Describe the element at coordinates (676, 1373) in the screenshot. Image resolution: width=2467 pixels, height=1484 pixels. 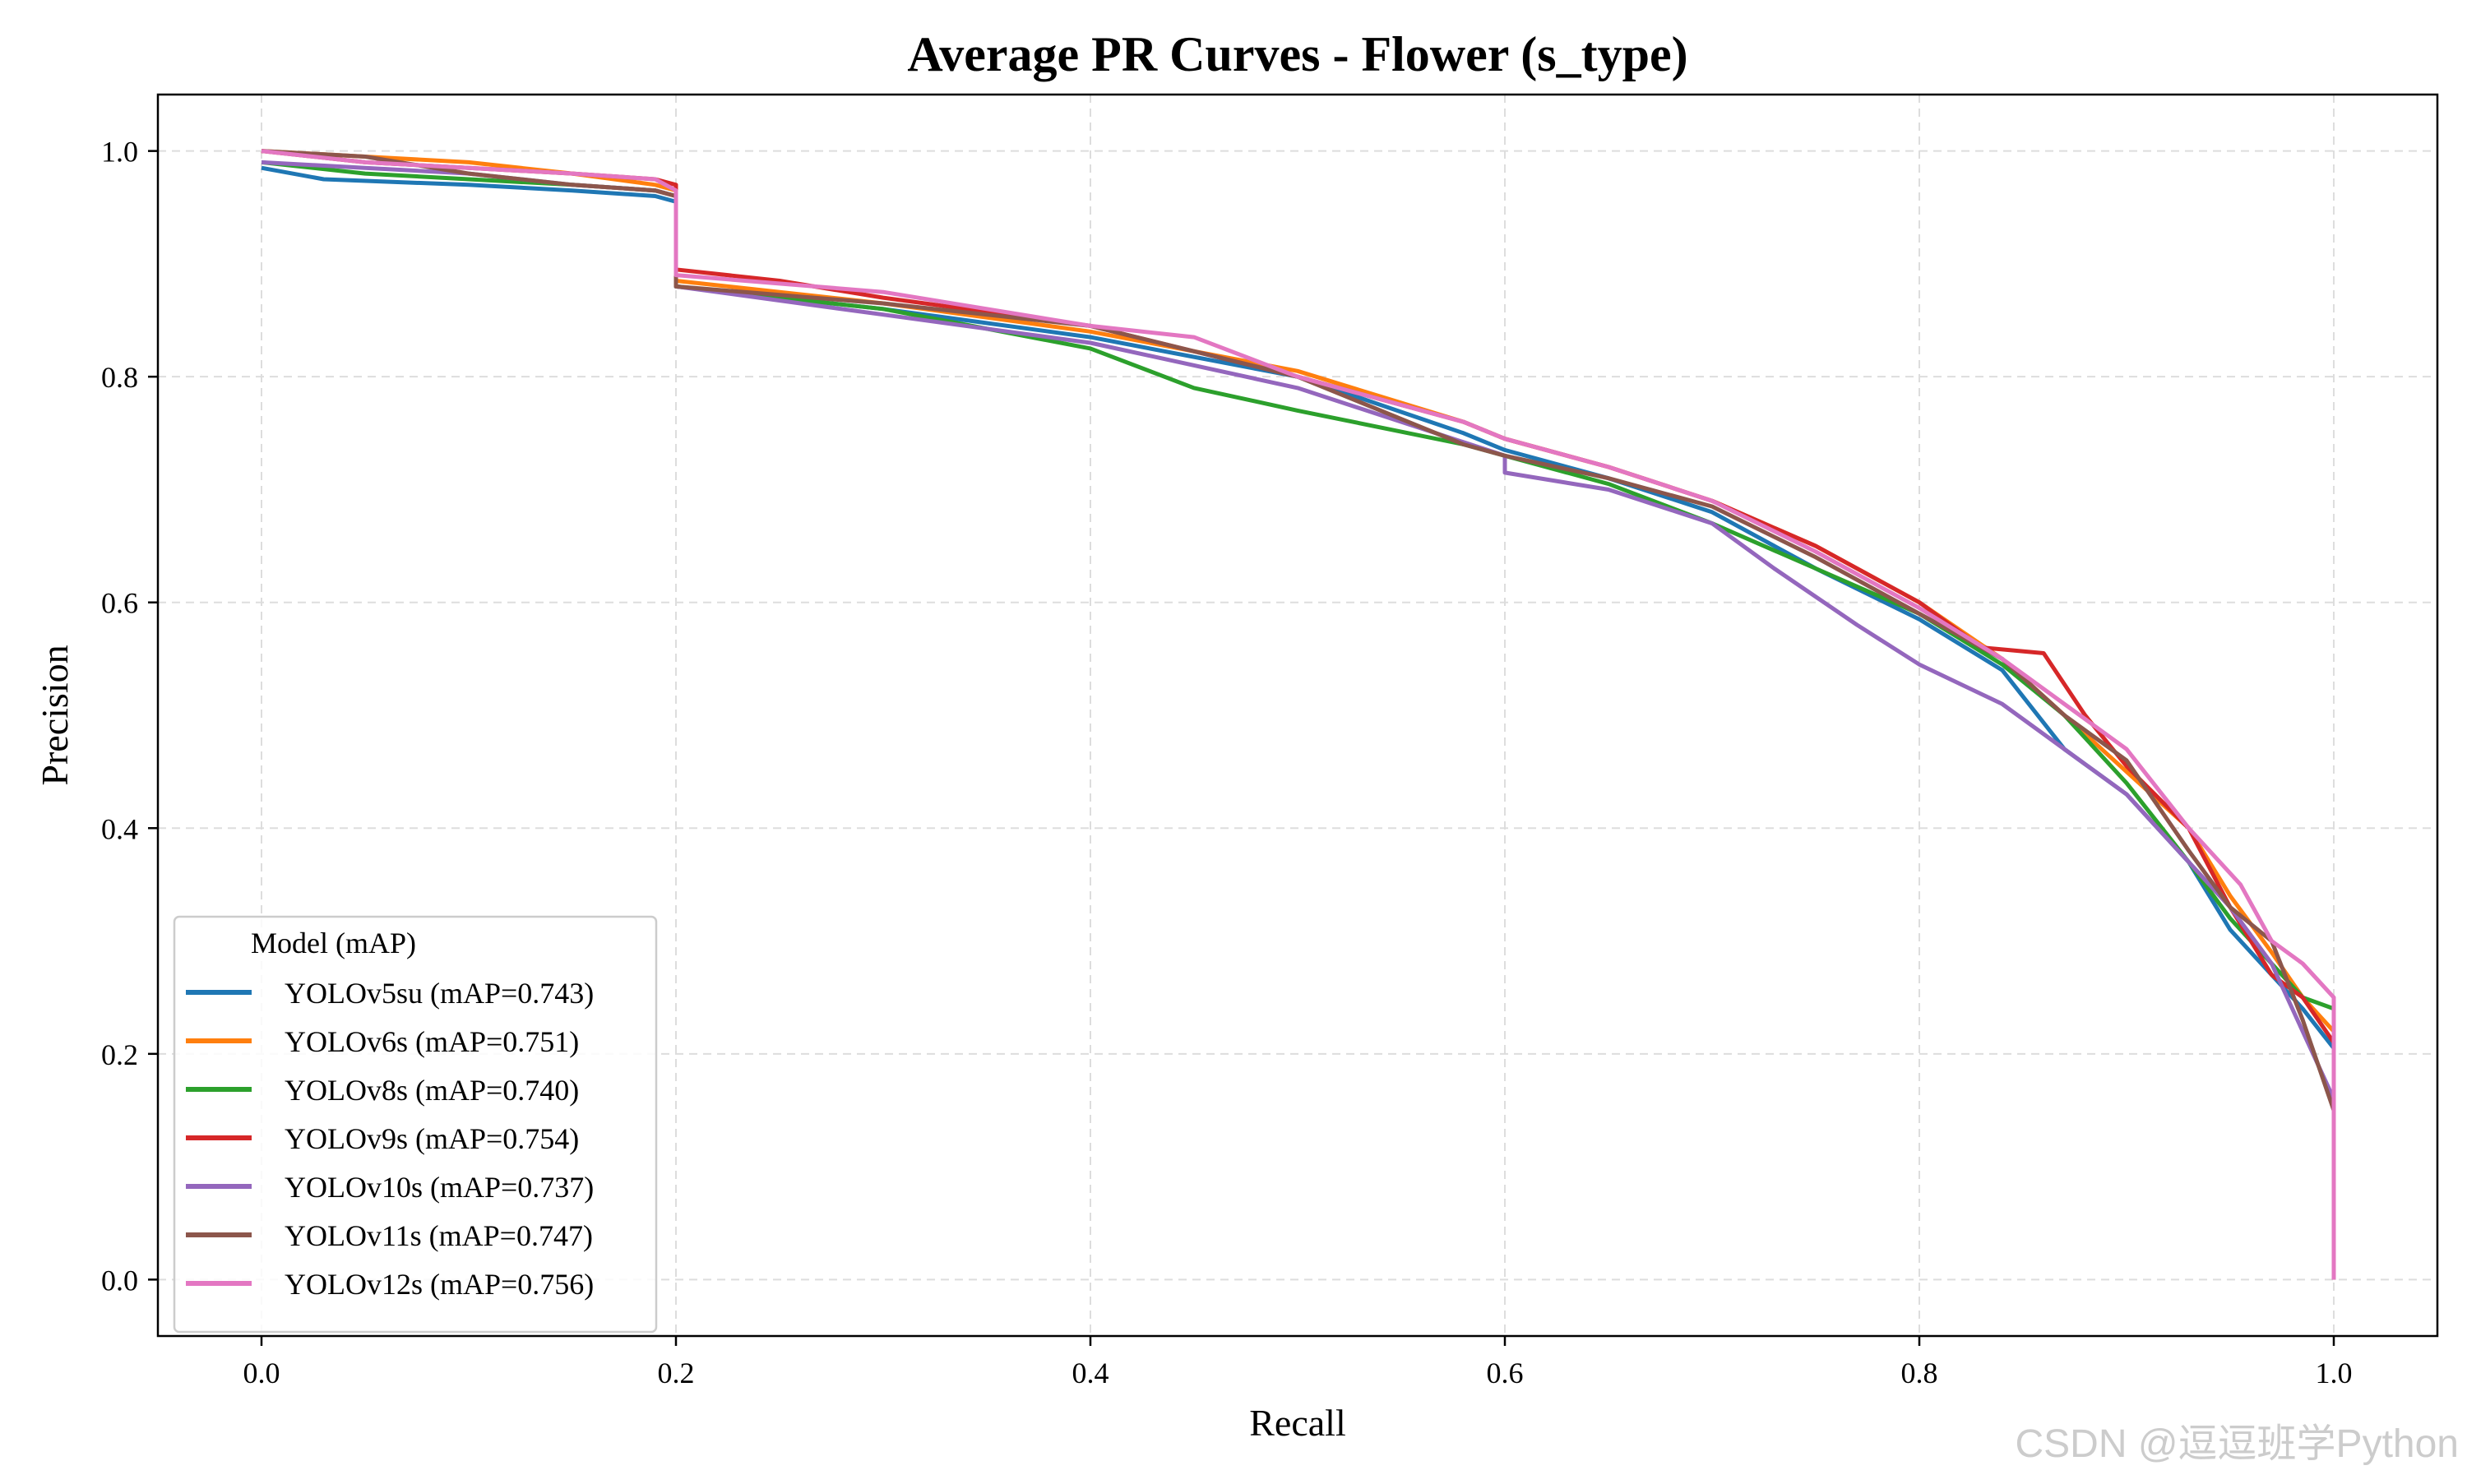
I see `x-tick-label: 0.2` at that location.